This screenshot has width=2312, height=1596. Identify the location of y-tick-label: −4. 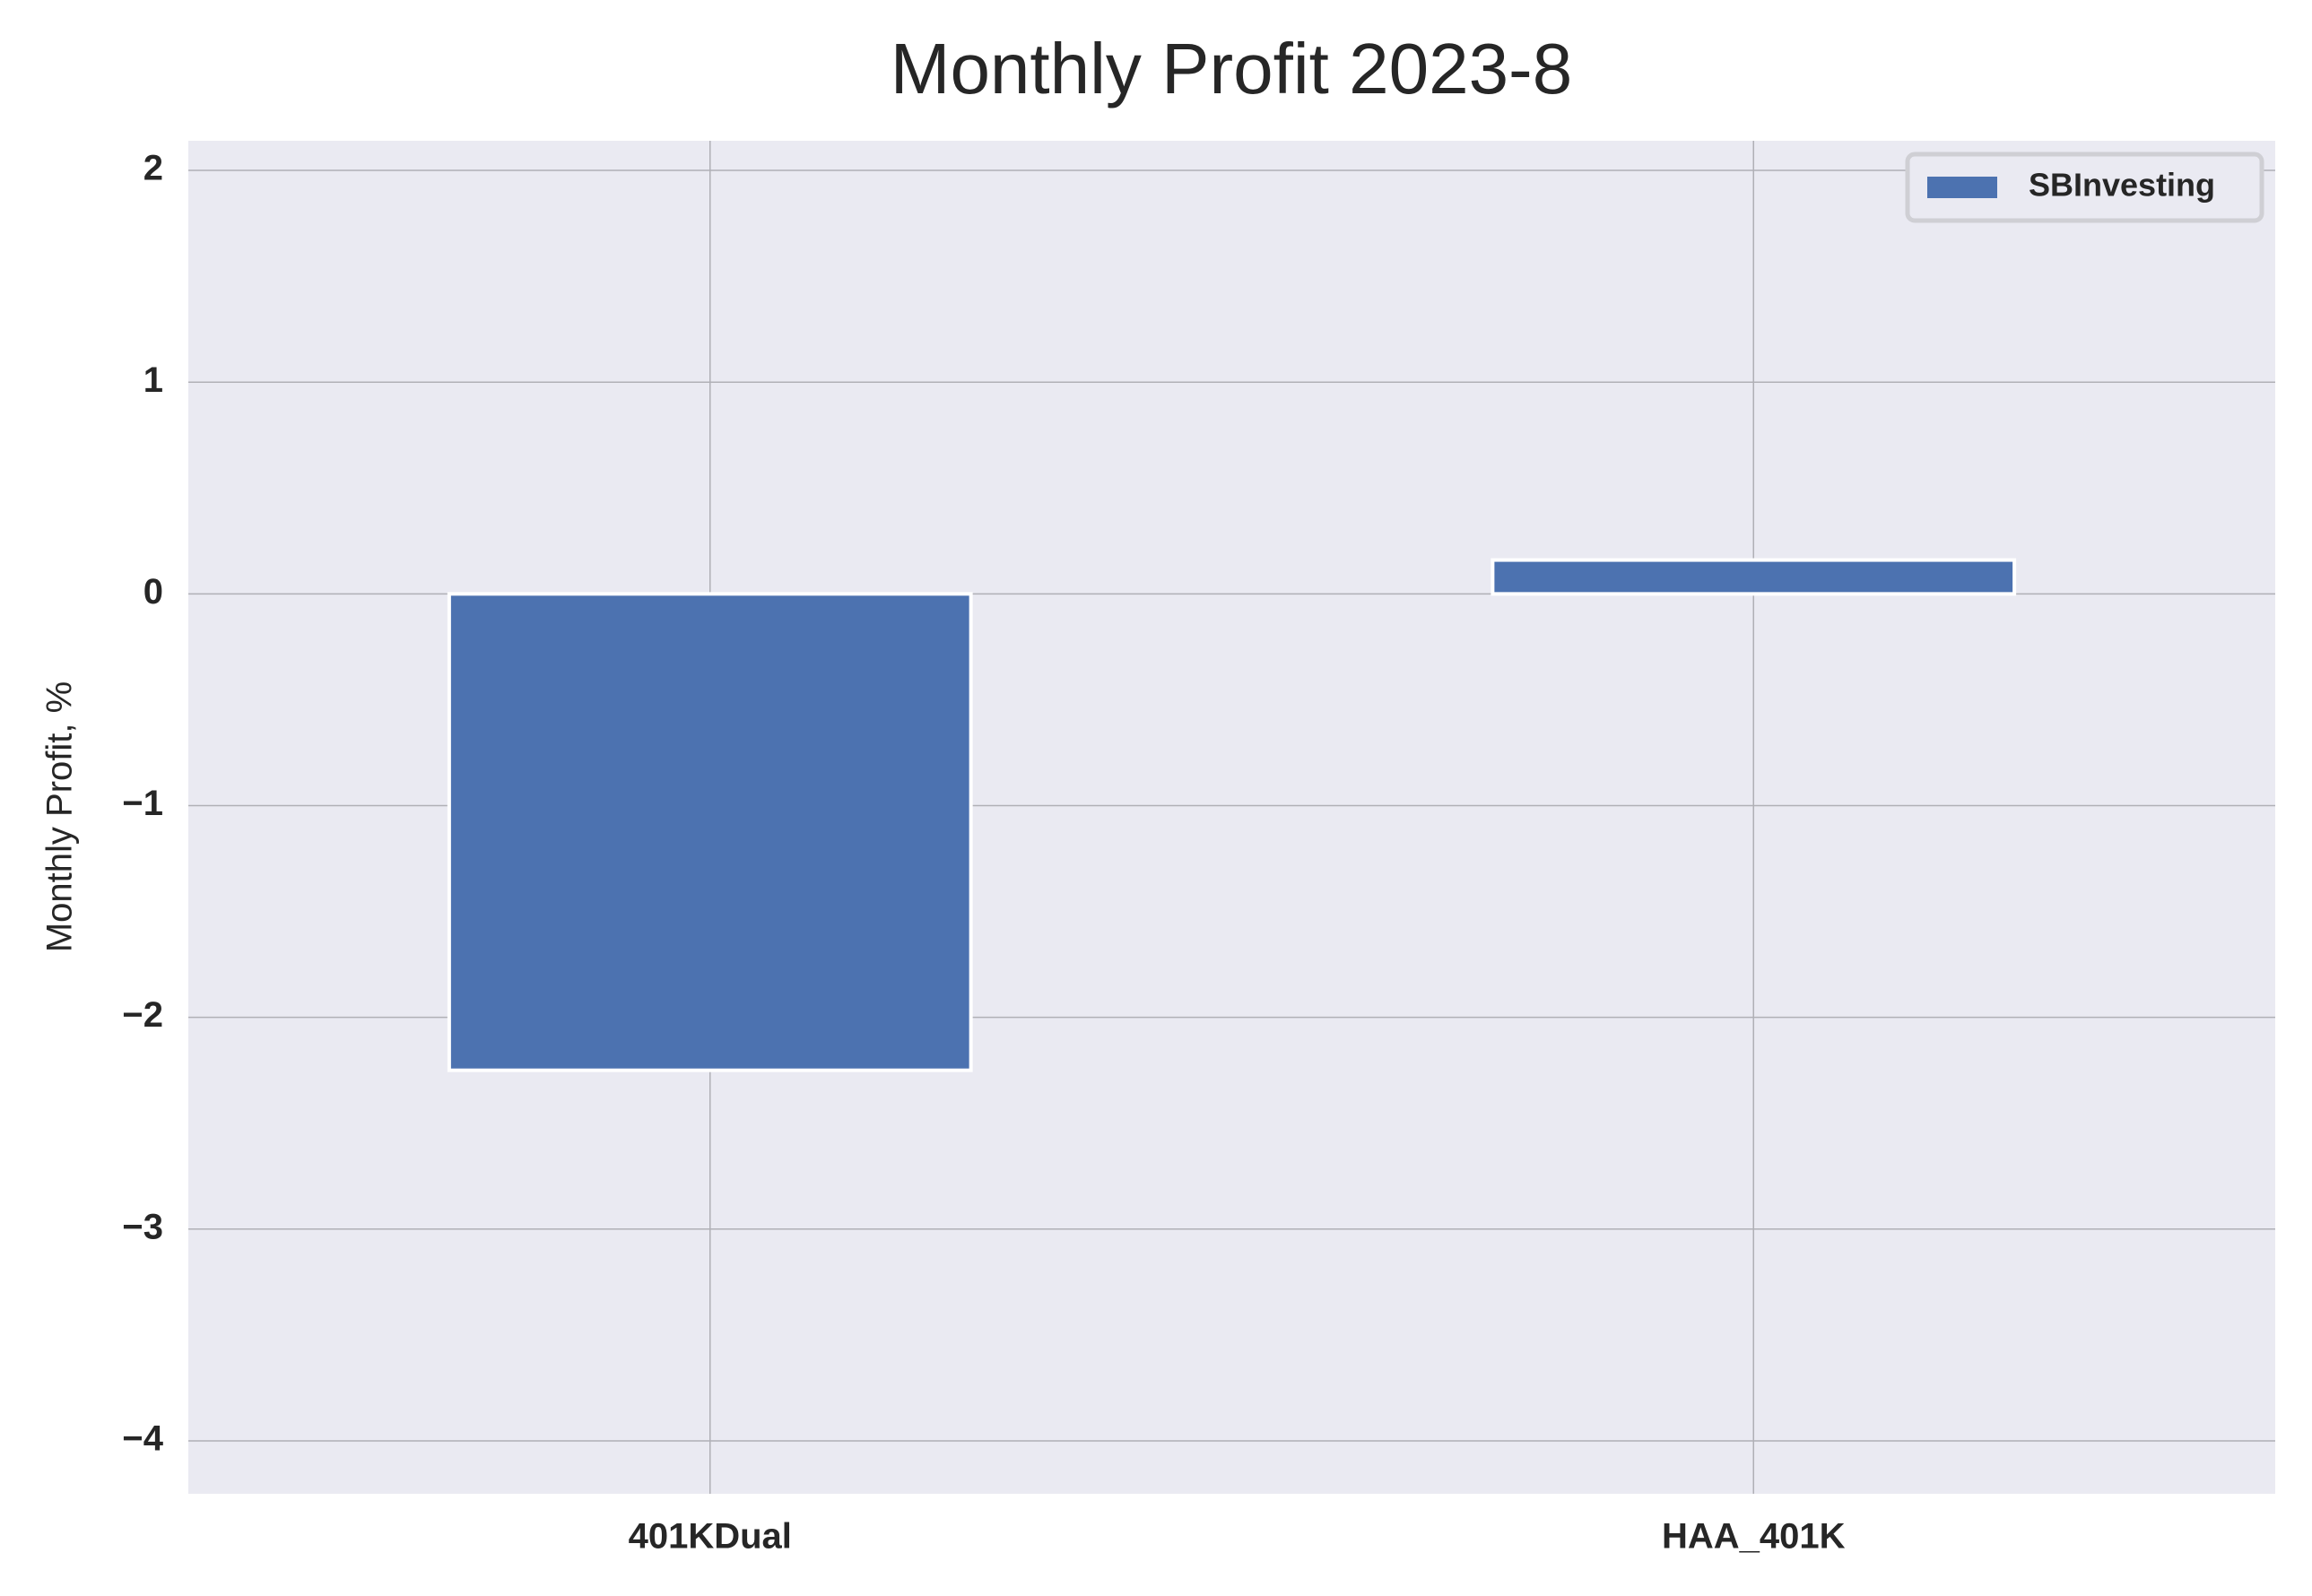
(142, 1439).